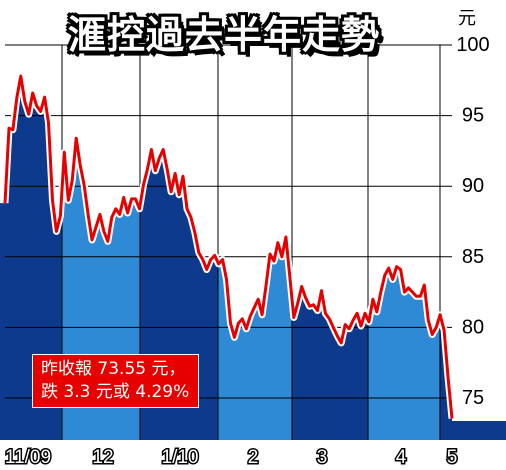 This screenshot has height=470, width=506. What do you see at coordinates (401, 457) in the screenshot?
I see `x-tick-label: 4` at bounding box center [401, 457].